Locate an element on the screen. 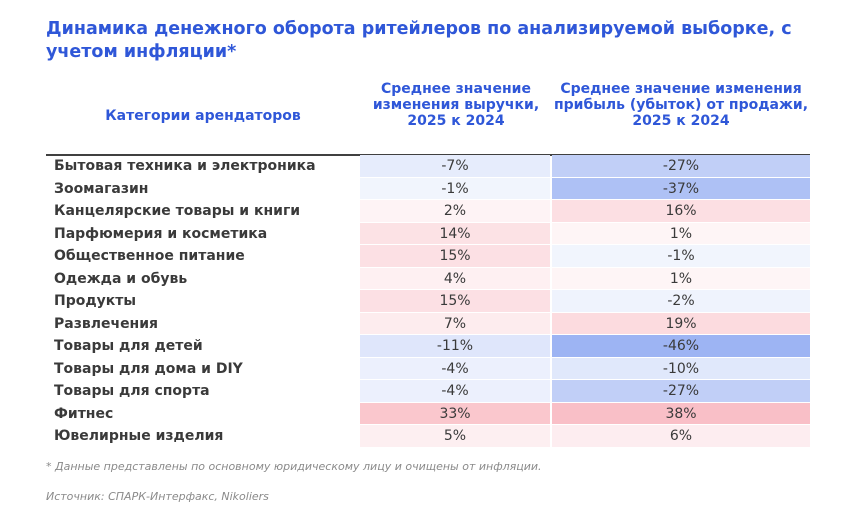  table-row: Развлечения 7% 19% is located at coordinates (428, 324).